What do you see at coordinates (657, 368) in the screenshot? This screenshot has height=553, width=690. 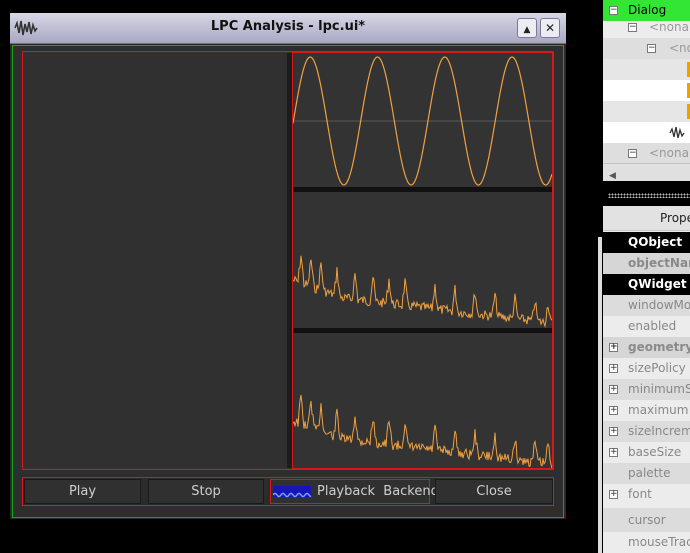 I see `property-label: sizePolicy` at bounding box center [657, 368].